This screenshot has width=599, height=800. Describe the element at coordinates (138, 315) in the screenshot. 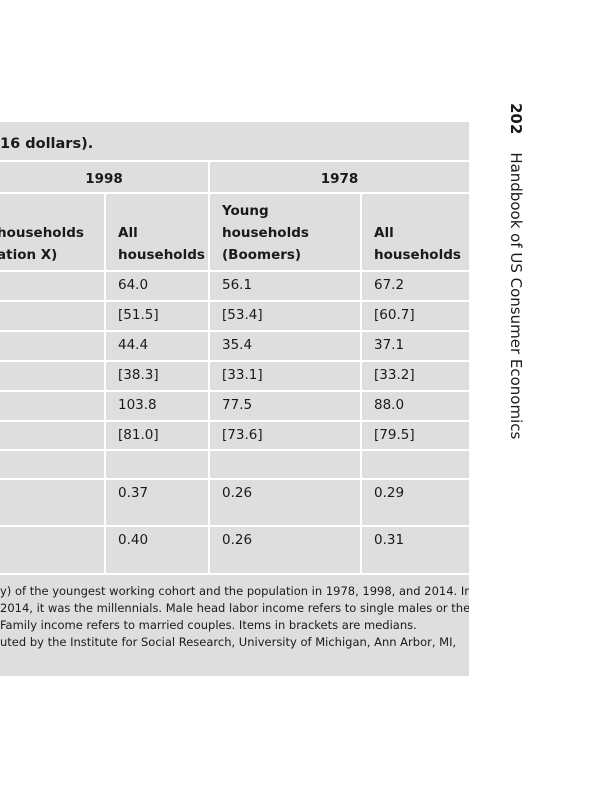

I see `table-cell: [51.5]` at that location.